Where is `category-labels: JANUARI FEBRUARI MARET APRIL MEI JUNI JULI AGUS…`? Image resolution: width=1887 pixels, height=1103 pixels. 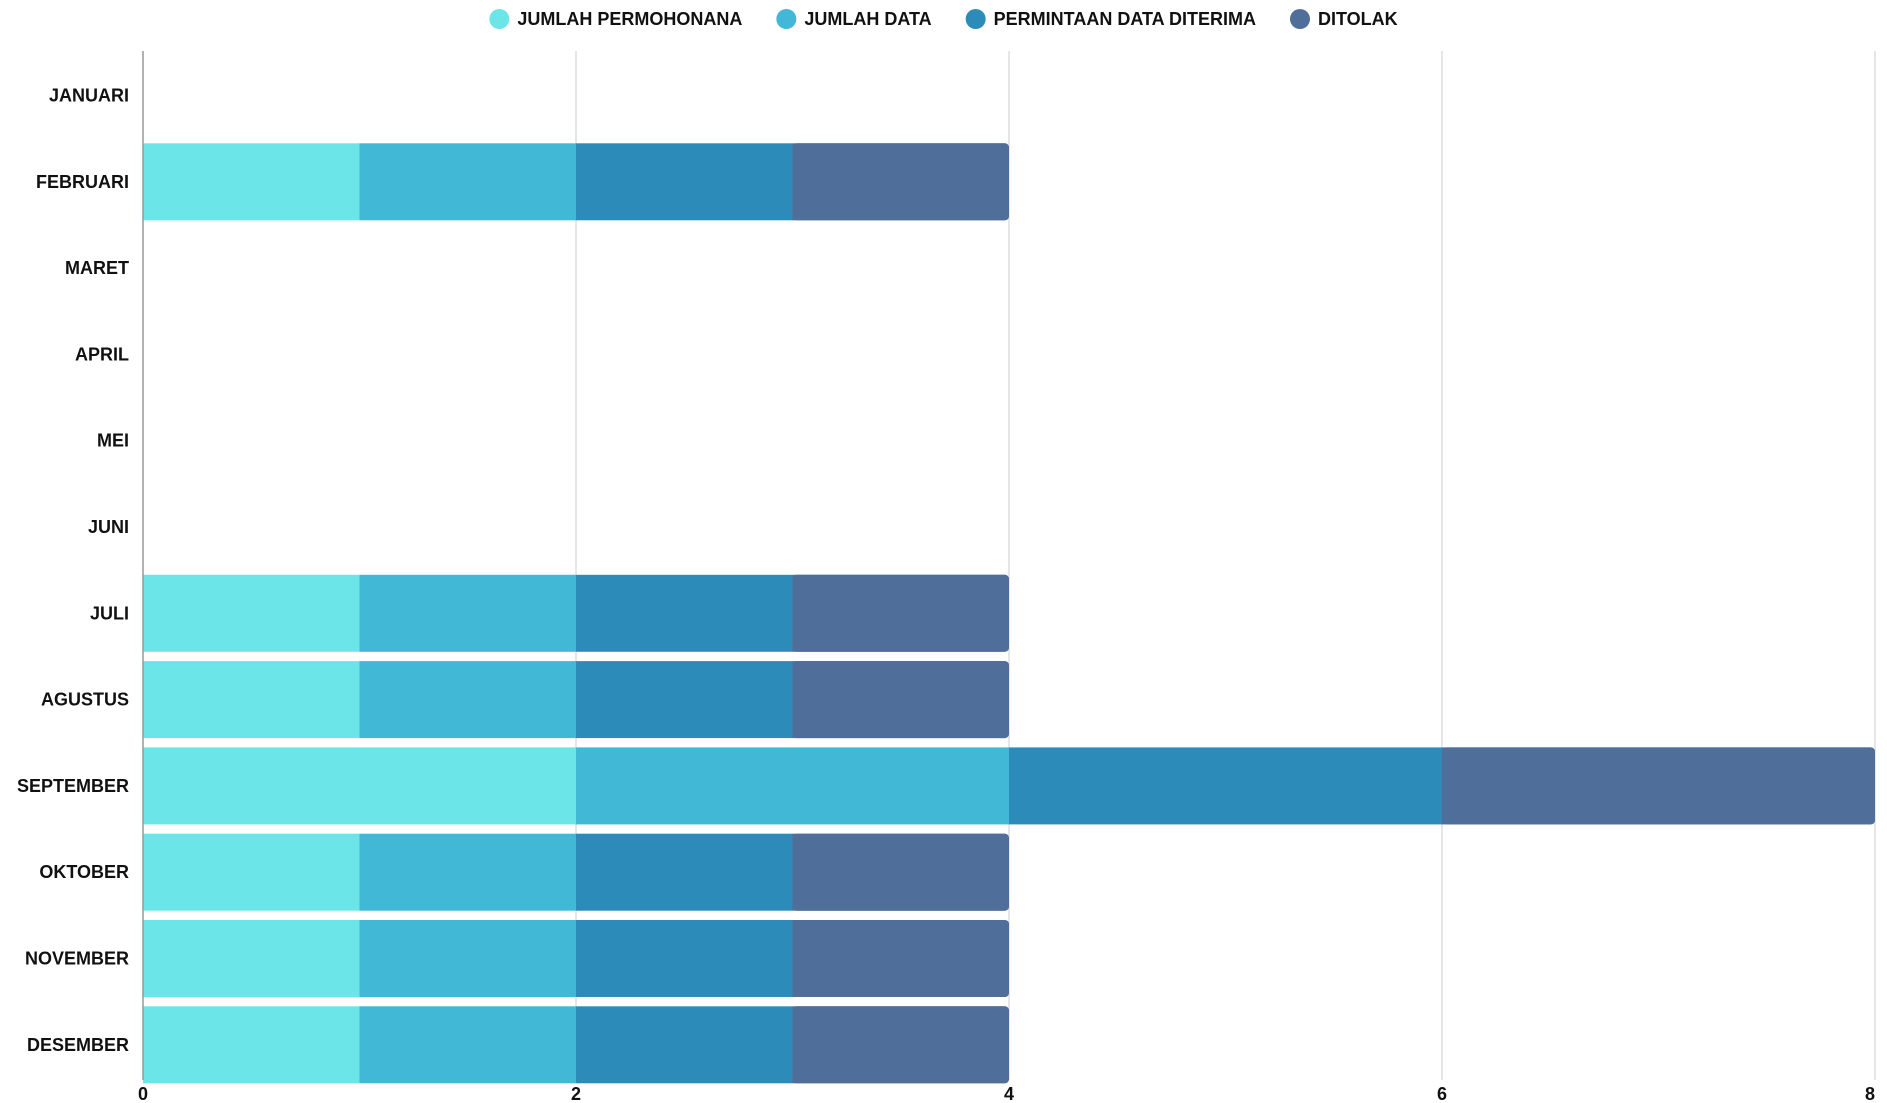
category-labels: JANUARI FEBRUARI MARET APRIL MEI JUNI JULI AGUS… is located at coordinates (73, 570).